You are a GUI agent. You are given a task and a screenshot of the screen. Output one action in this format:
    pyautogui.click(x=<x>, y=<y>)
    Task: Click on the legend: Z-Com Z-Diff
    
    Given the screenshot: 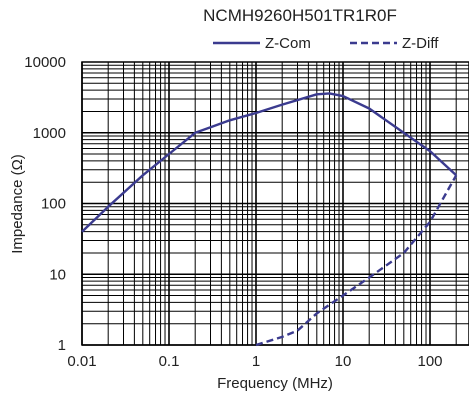 What is the action you would take?
    pyautogui.click(x=326, y=43)
    